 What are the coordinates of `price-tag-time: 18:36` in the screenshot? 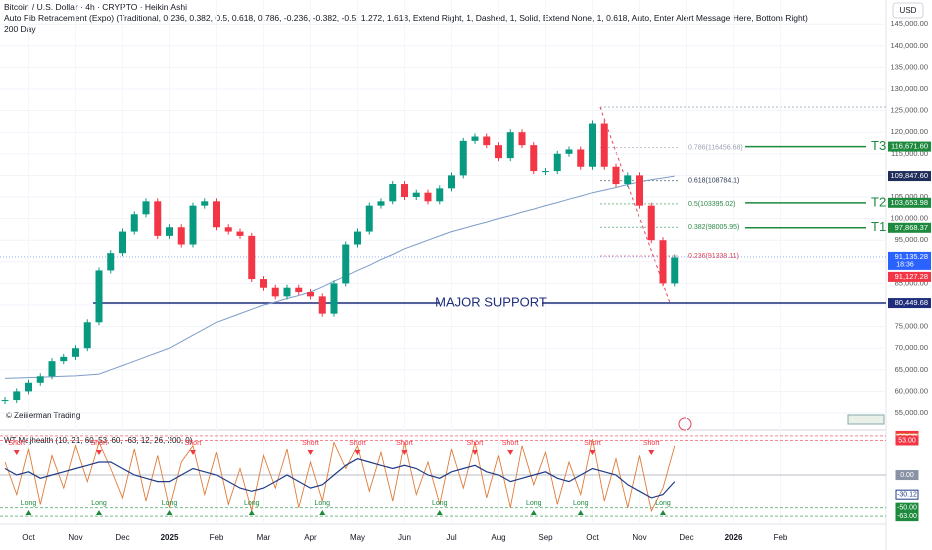 It's located at (905, 265).